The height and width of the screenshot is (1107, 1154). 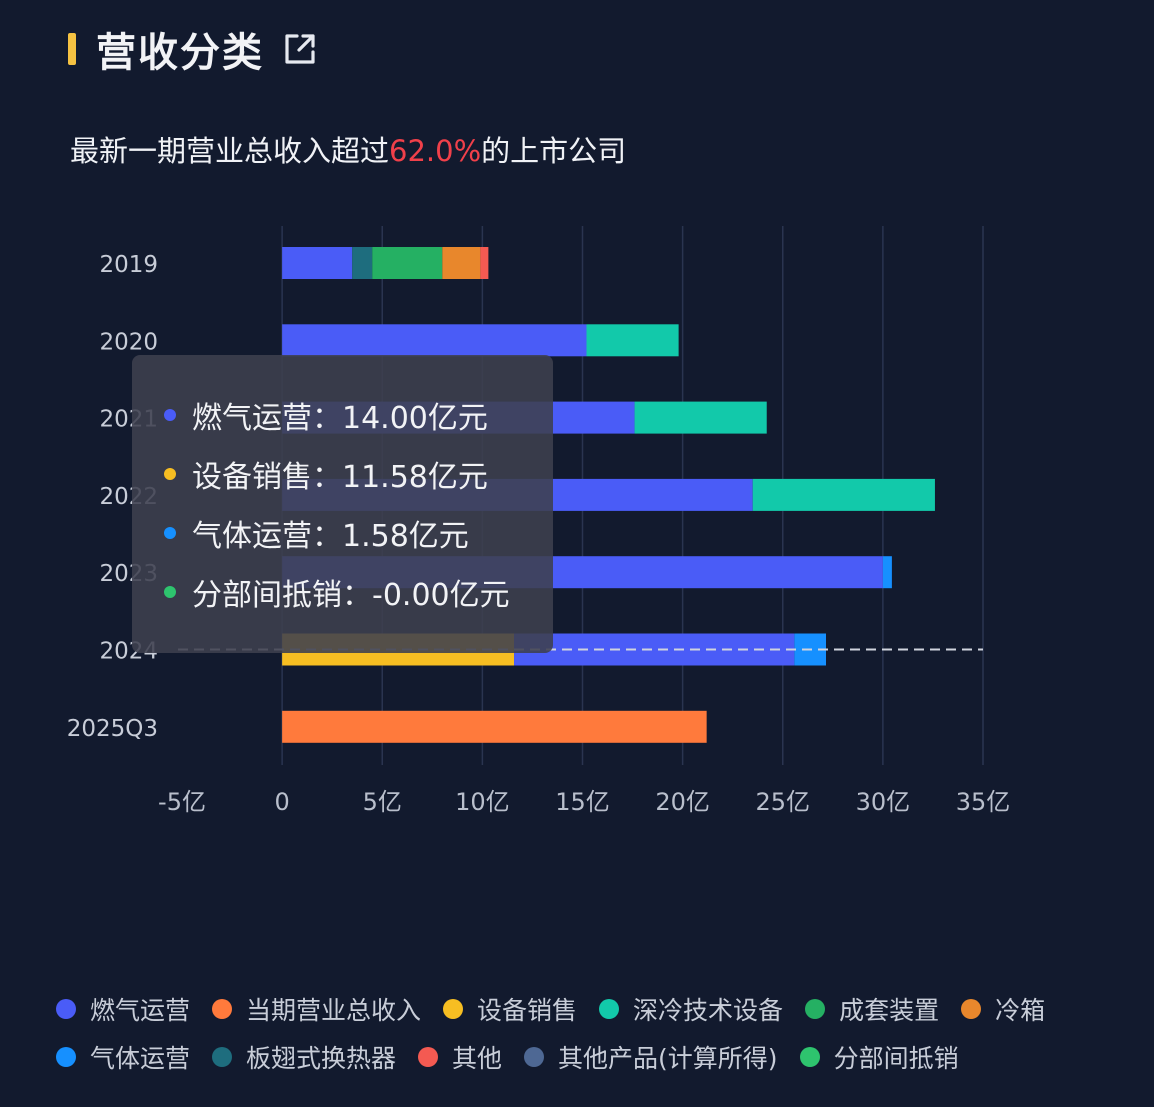 I want to click on tooltip-row: 燃气运营：14.00亿元, so click(x=342, y=414).